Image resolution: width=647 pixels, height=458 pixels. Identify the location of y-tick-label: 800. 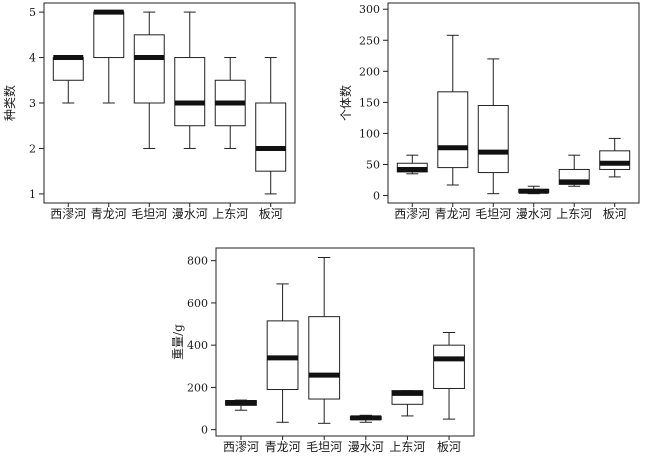
(197, 261).